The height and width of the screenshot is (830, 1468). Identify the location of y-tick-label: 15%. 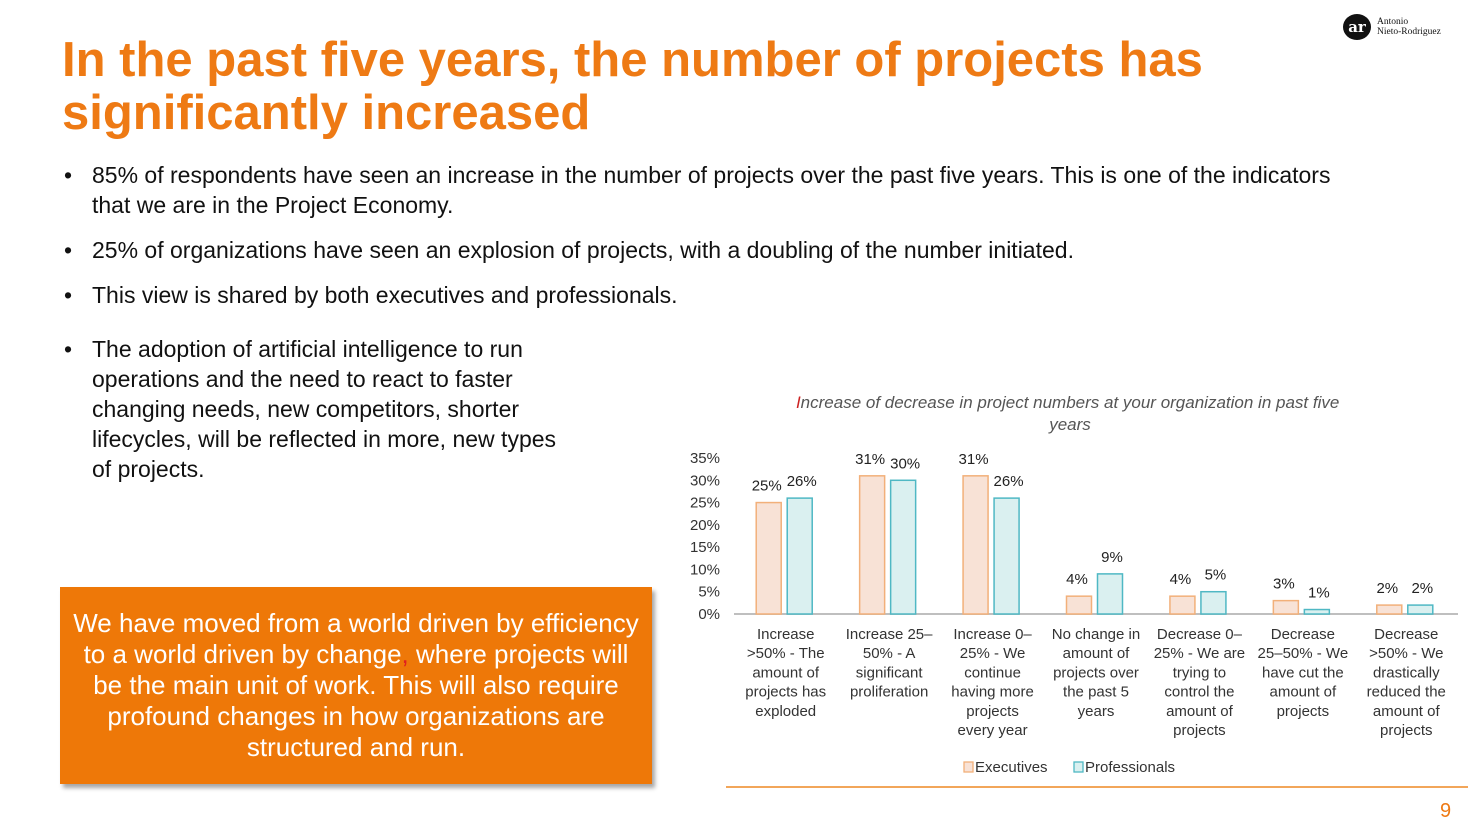
(705, 547).